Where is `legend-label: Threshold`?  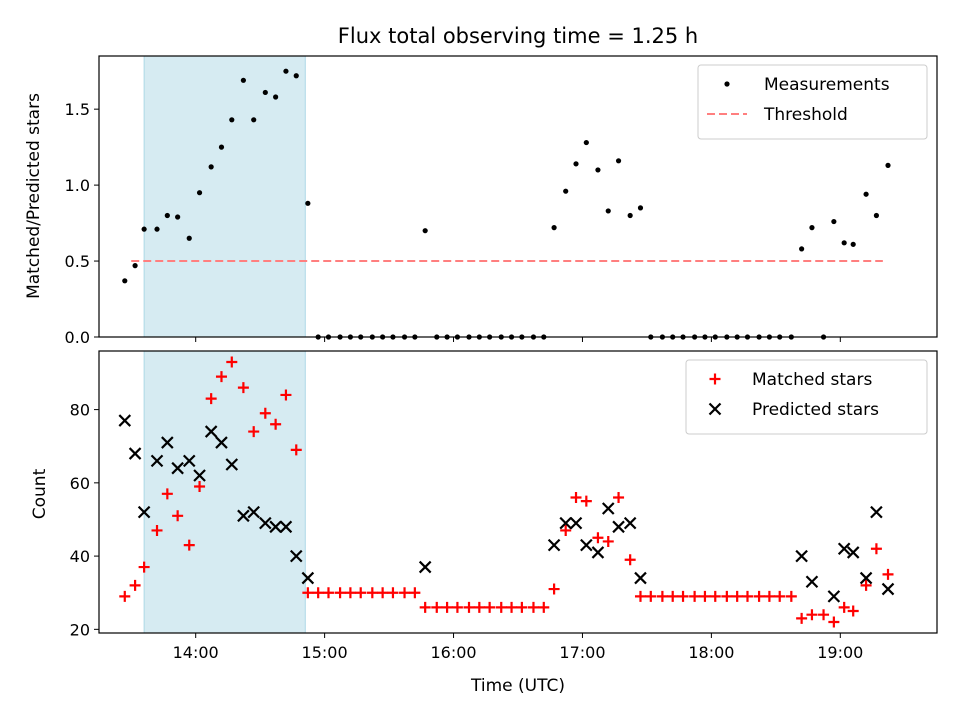
legend-label: Threshold is located at coordinates (805, 115).